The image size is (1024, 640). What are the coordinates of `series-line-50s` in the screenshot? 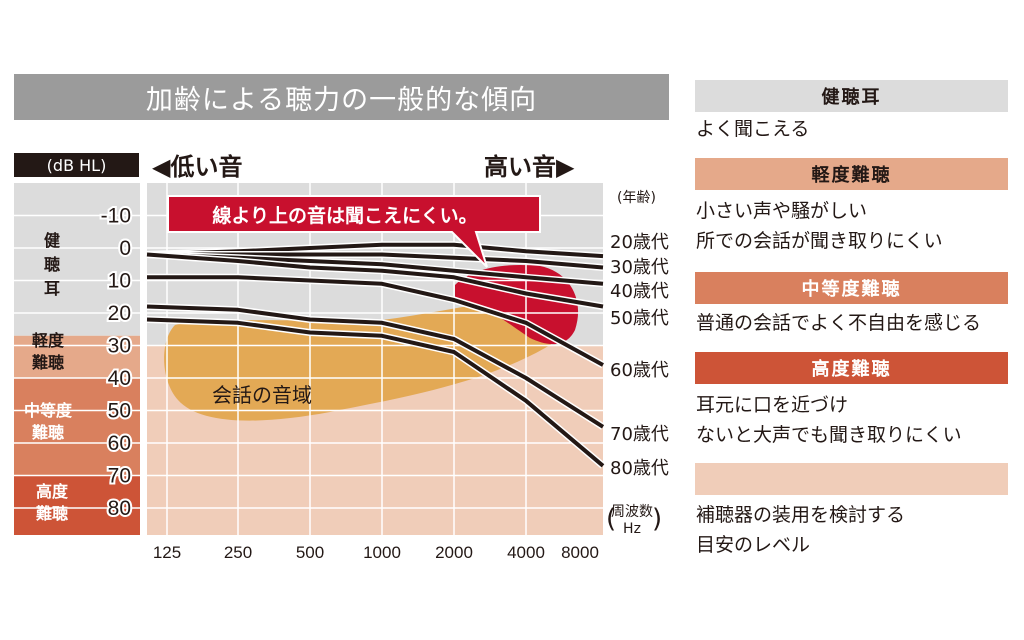 It's located at (375, 280).